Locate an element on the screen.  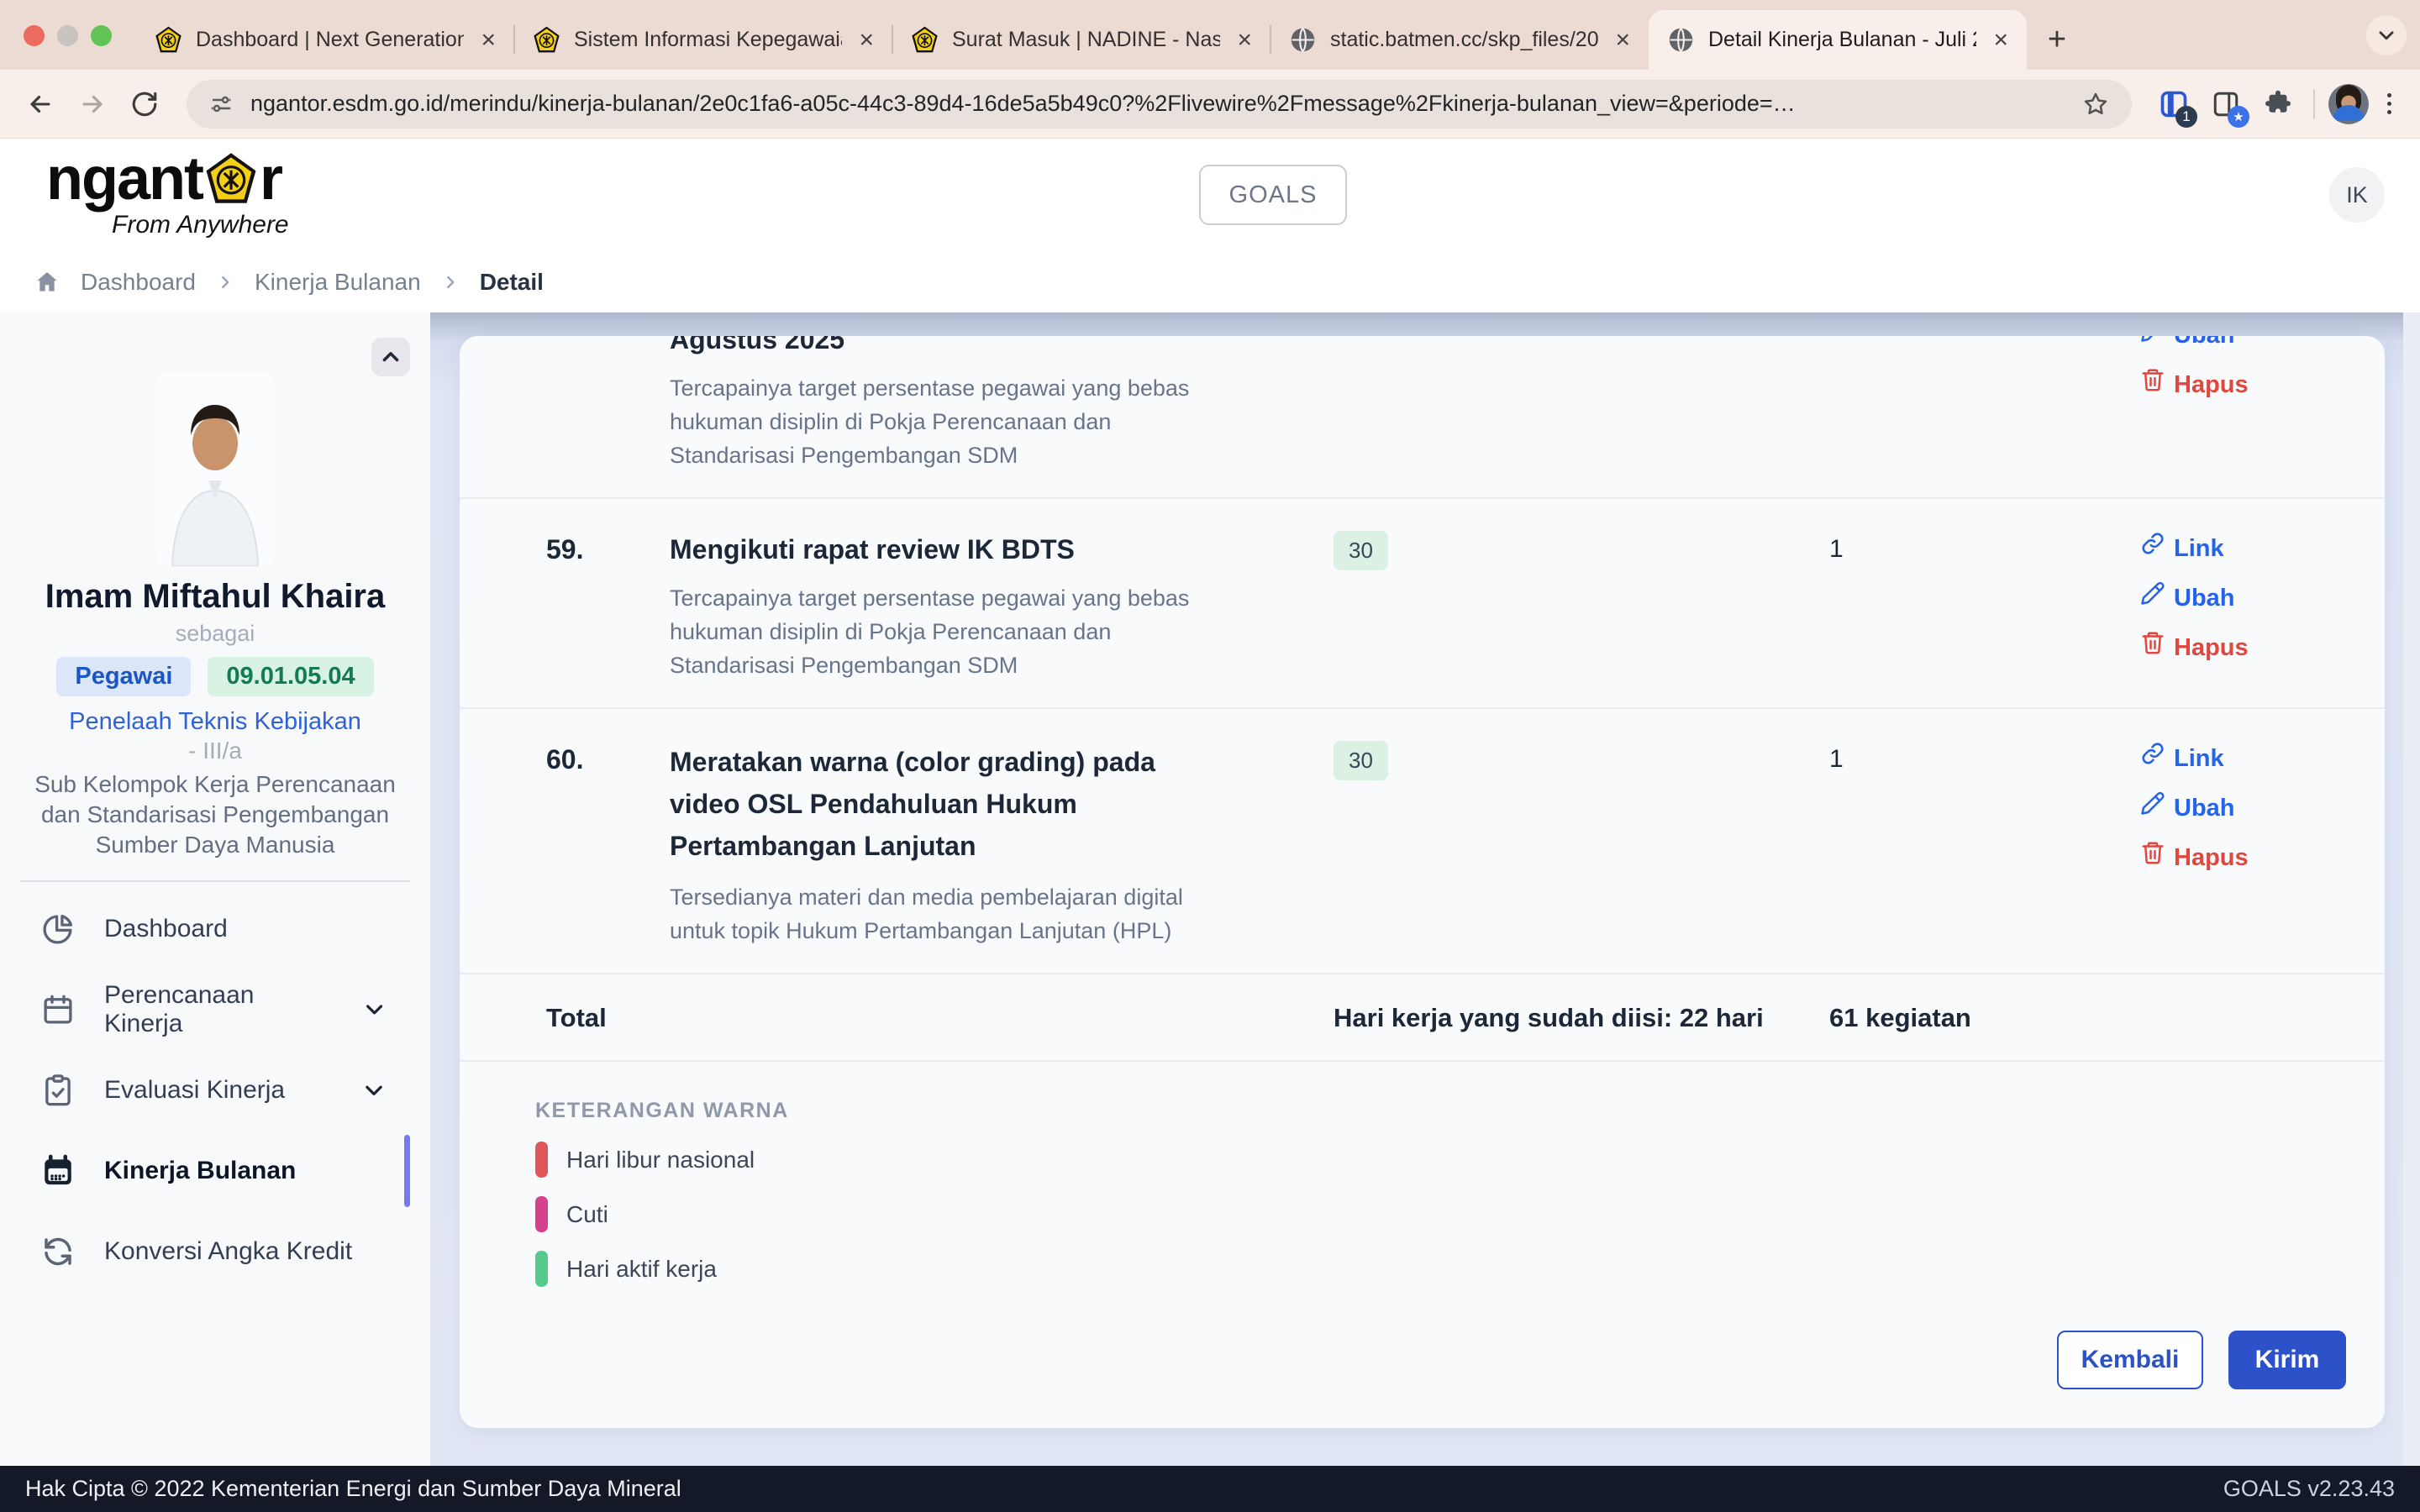
sidebar-item-perencanaan-kinerja: Perencanaan Kinerja is located at coordinates (215, 1009).